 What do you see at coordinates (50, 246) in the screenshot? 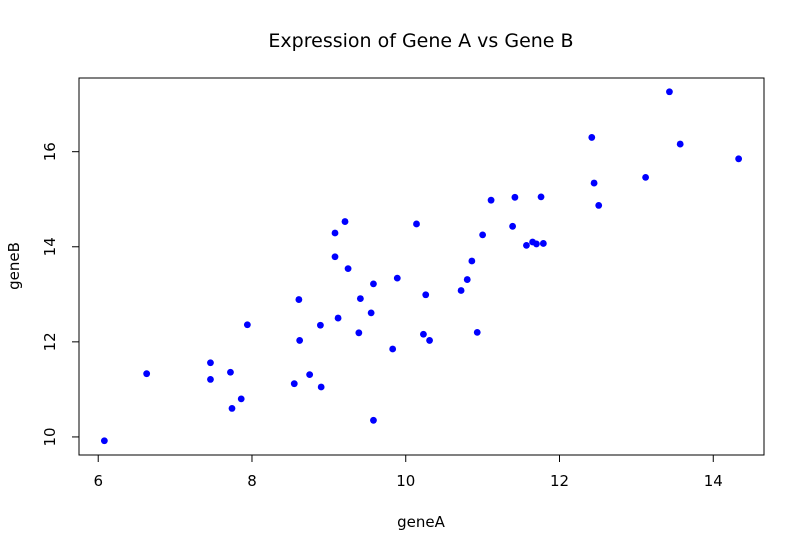
I see `y-tick-label: 14` at bounding box center [50, 246].